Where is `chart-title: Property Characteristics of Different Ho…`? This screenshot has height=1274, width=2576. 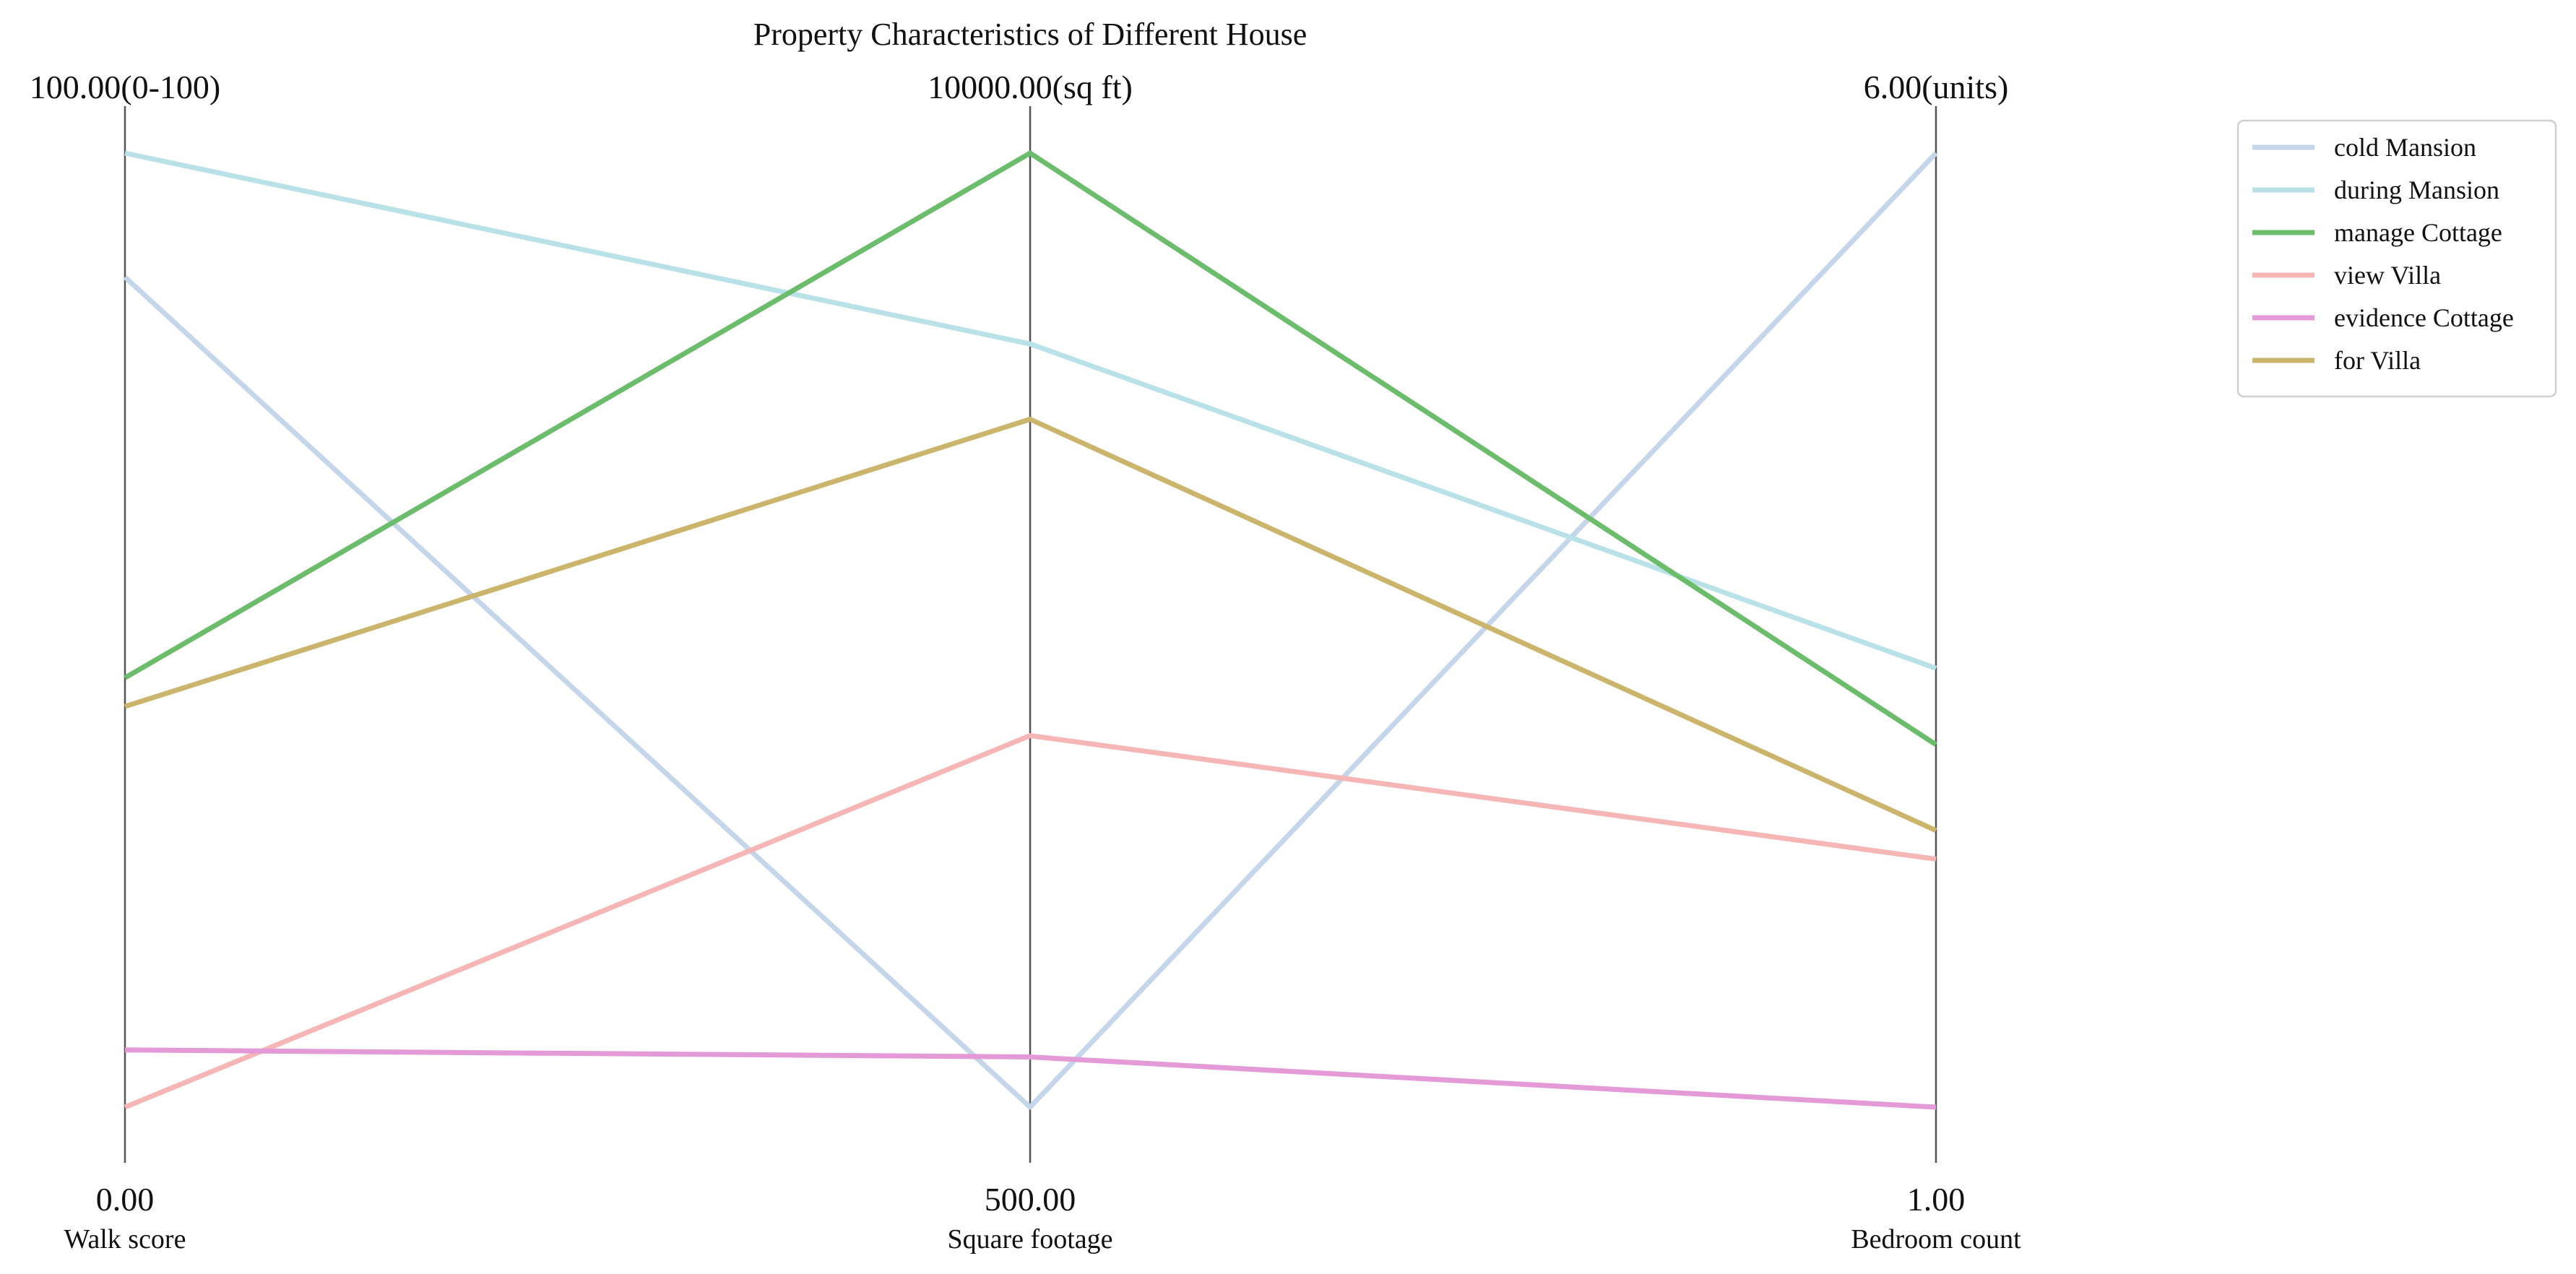 chart-title: Property Characteristics of Different Ho… is located at coordinates (1030, 34).